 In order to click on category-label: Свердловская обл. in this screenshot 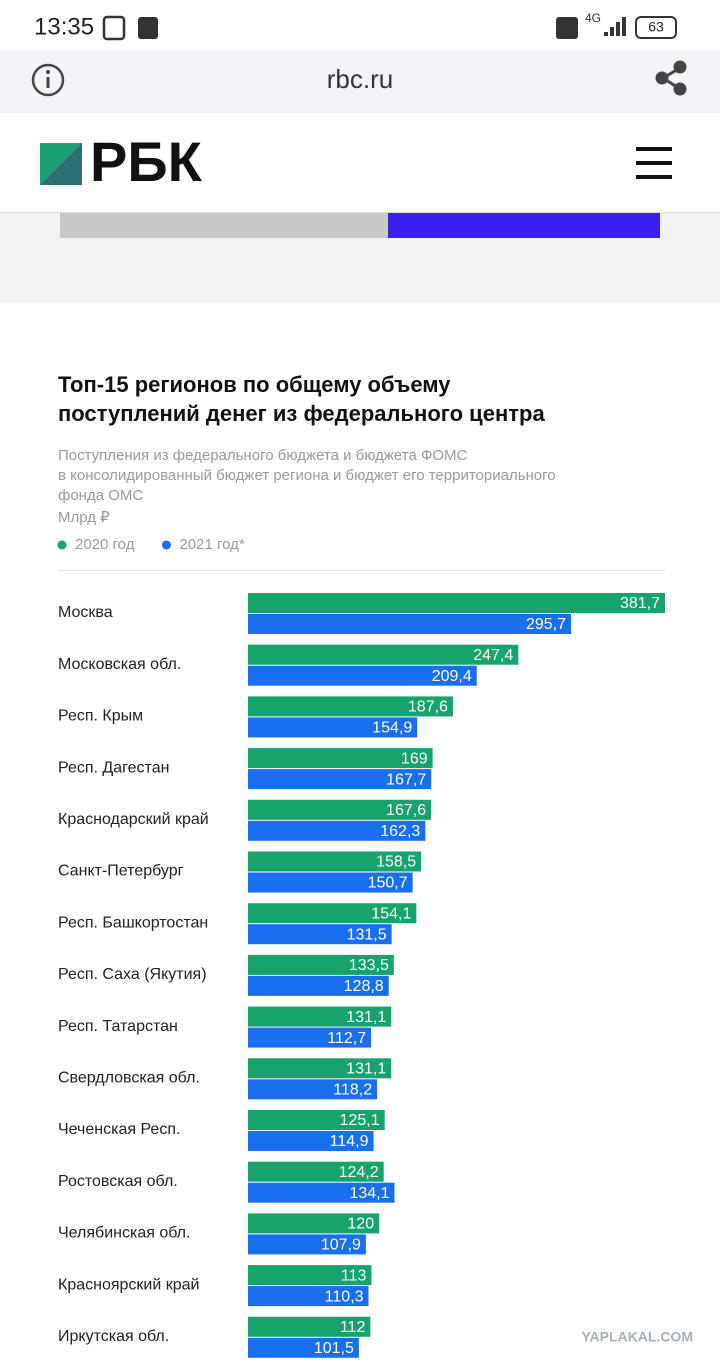, I will do `click(129, 1078)`.